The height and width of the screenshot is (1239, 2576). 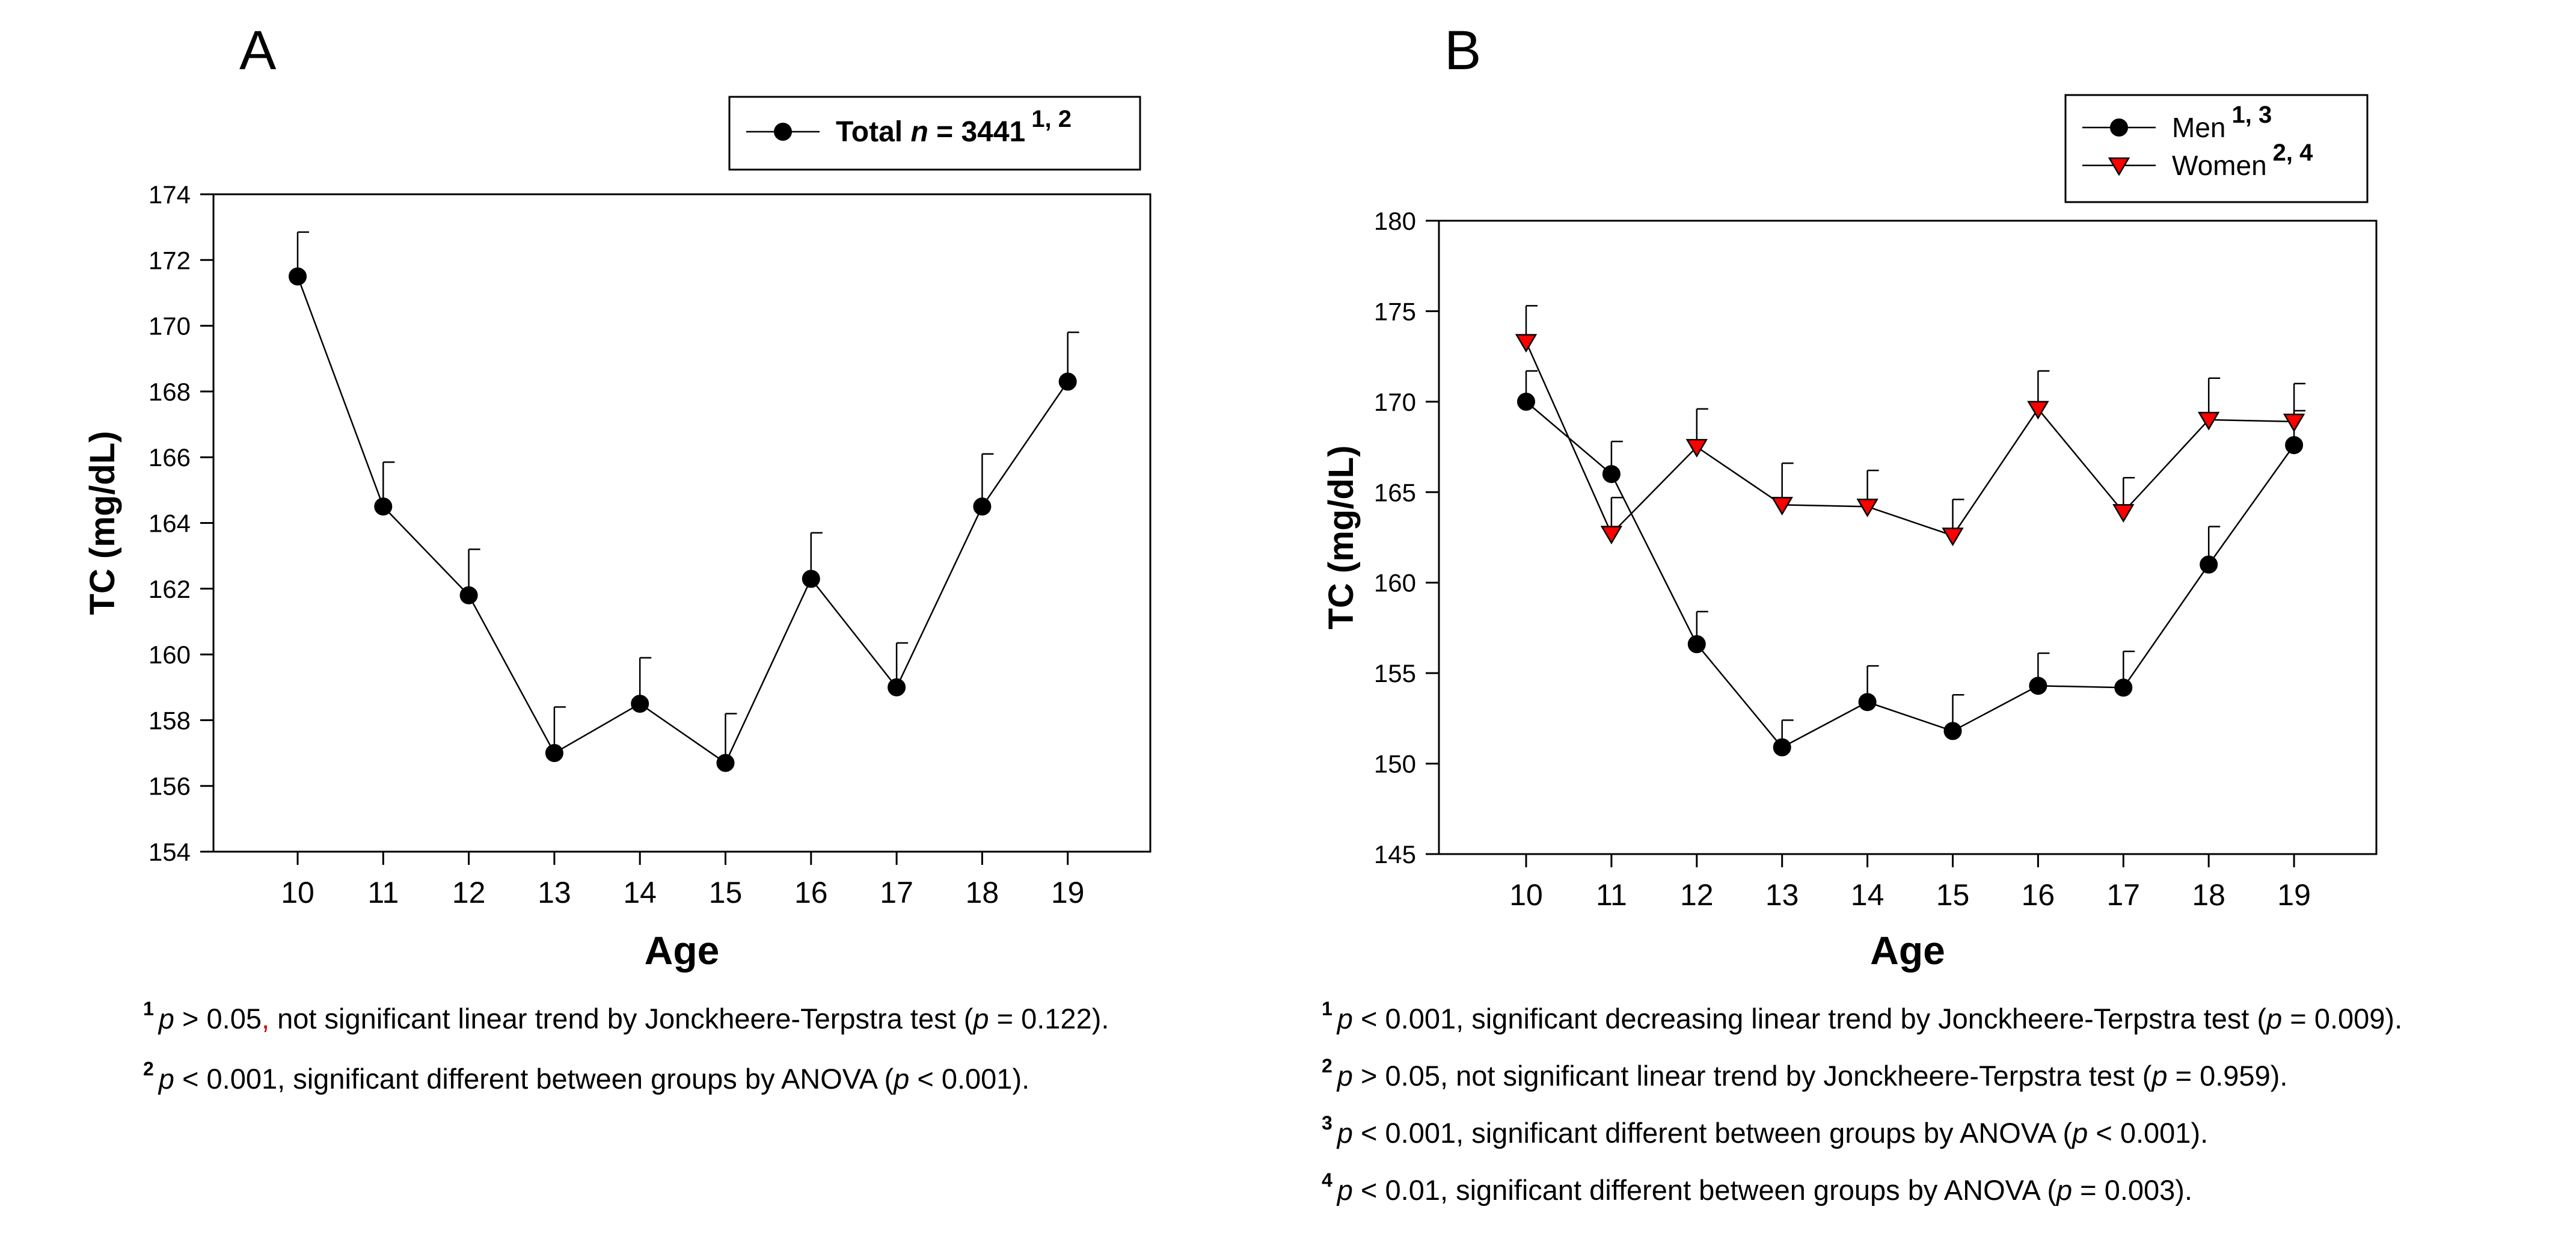 What do you see at coordinates (170, 458) in the screenshot?
I see `panel-a-ytick-label: 166` at bounding box center [170, 458].